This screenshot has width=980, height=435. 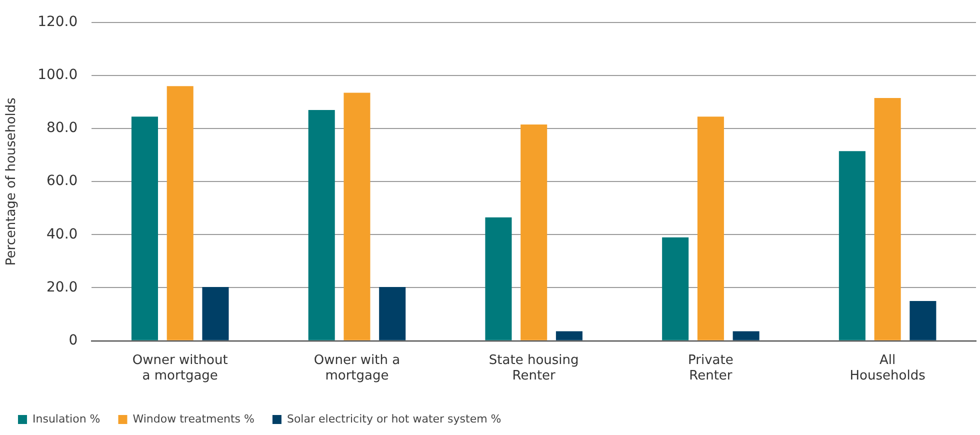 I want to click on y-tick-label: 120.0, so click(x=58, y=22).